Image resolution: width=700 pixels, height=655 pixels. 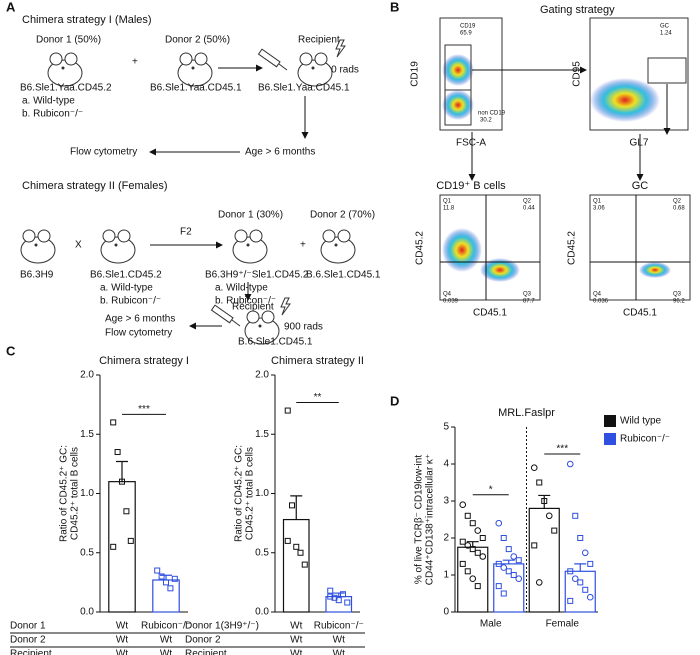 What do you see at coordinates (527, 295) in the screenshot?
I see `quadrant-label: Q3` at bounding box center [527, 295].